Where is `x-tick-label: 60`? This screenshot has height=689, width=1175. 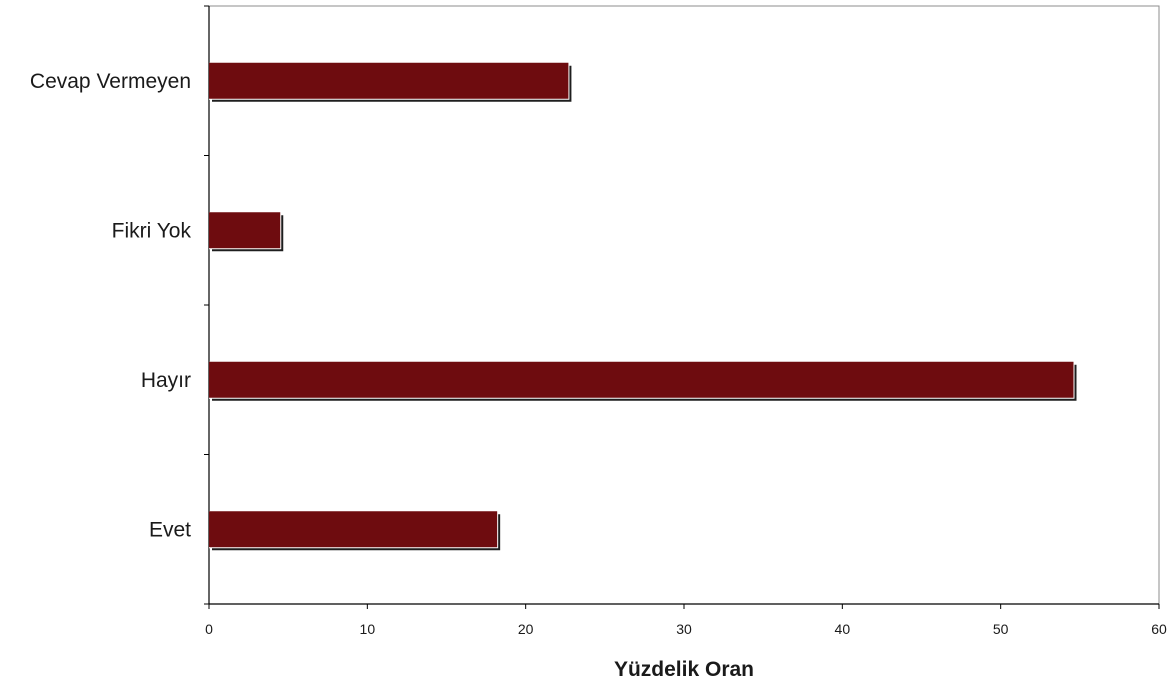 x-tick-label: 60 is located at coordinates (1159, 629).